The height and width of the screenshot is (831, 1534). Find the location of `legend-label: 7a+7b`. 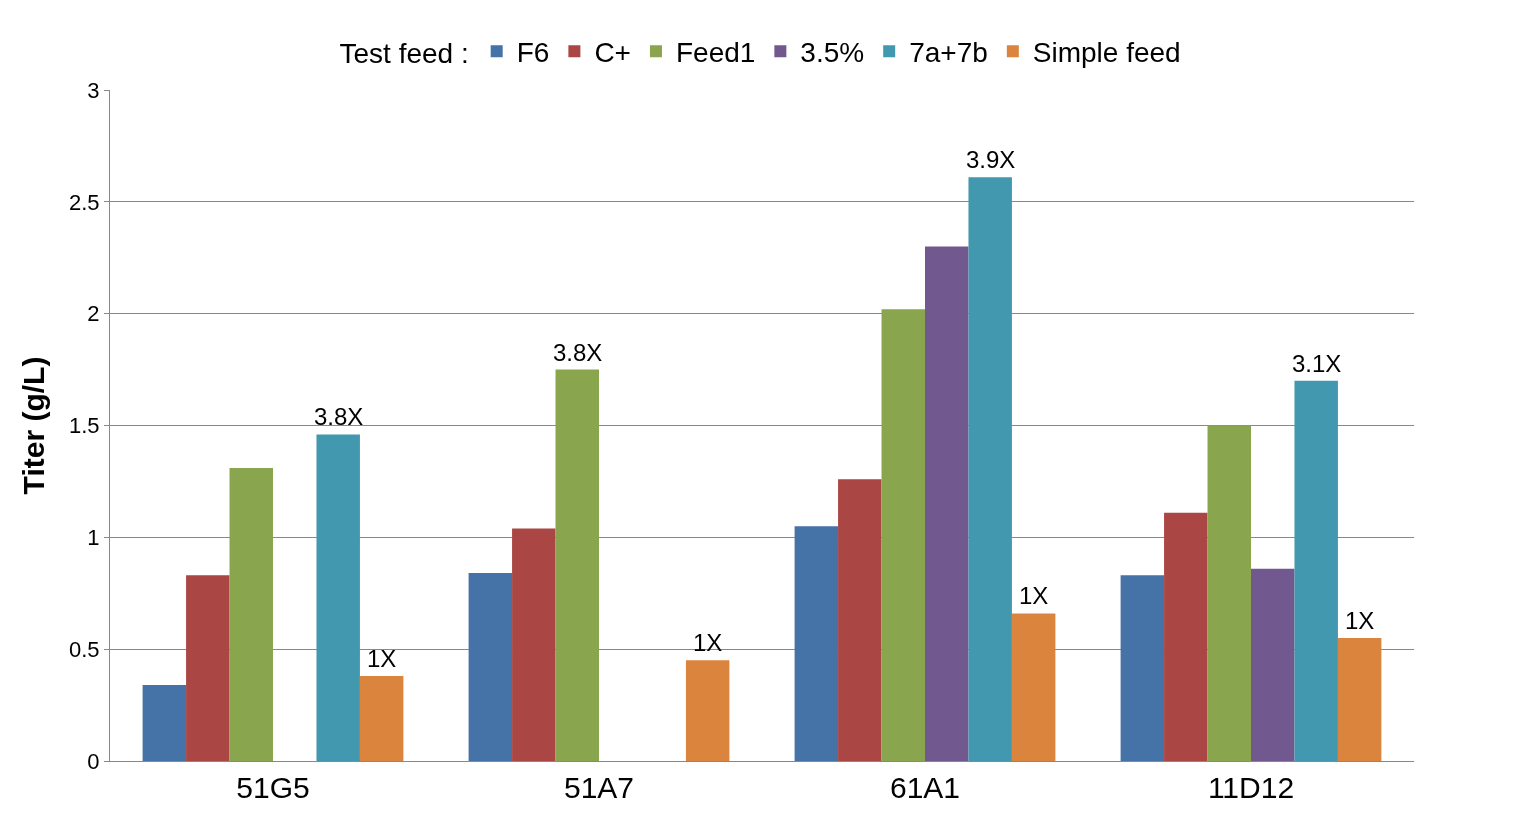

legend-label: 7a+7b is located at coordinates (948, 53).